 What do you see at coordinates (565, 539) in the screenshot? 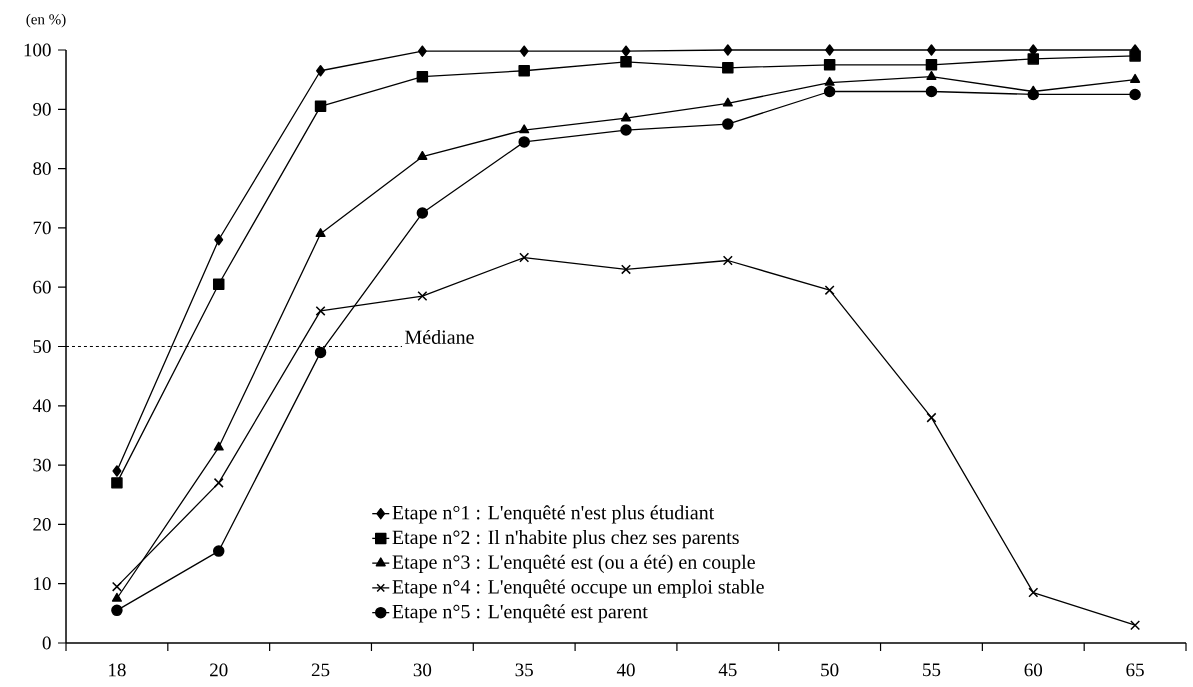
I see `legend-label: Etape n°2 : Il n'habite plus chez ses parents` at bounding box center [565, 539].